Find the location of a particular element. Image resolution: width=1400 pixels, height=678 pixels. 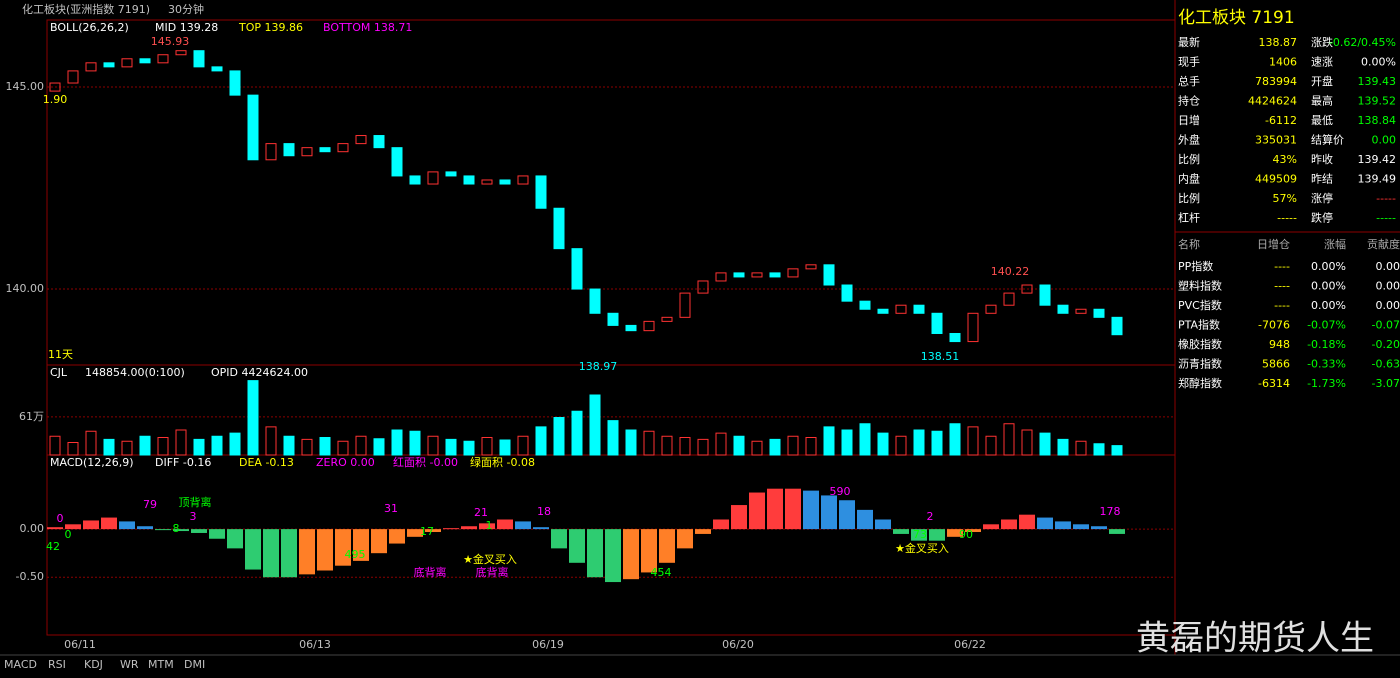

quote-label: 昨结 is located at coordinates (1322, 179).